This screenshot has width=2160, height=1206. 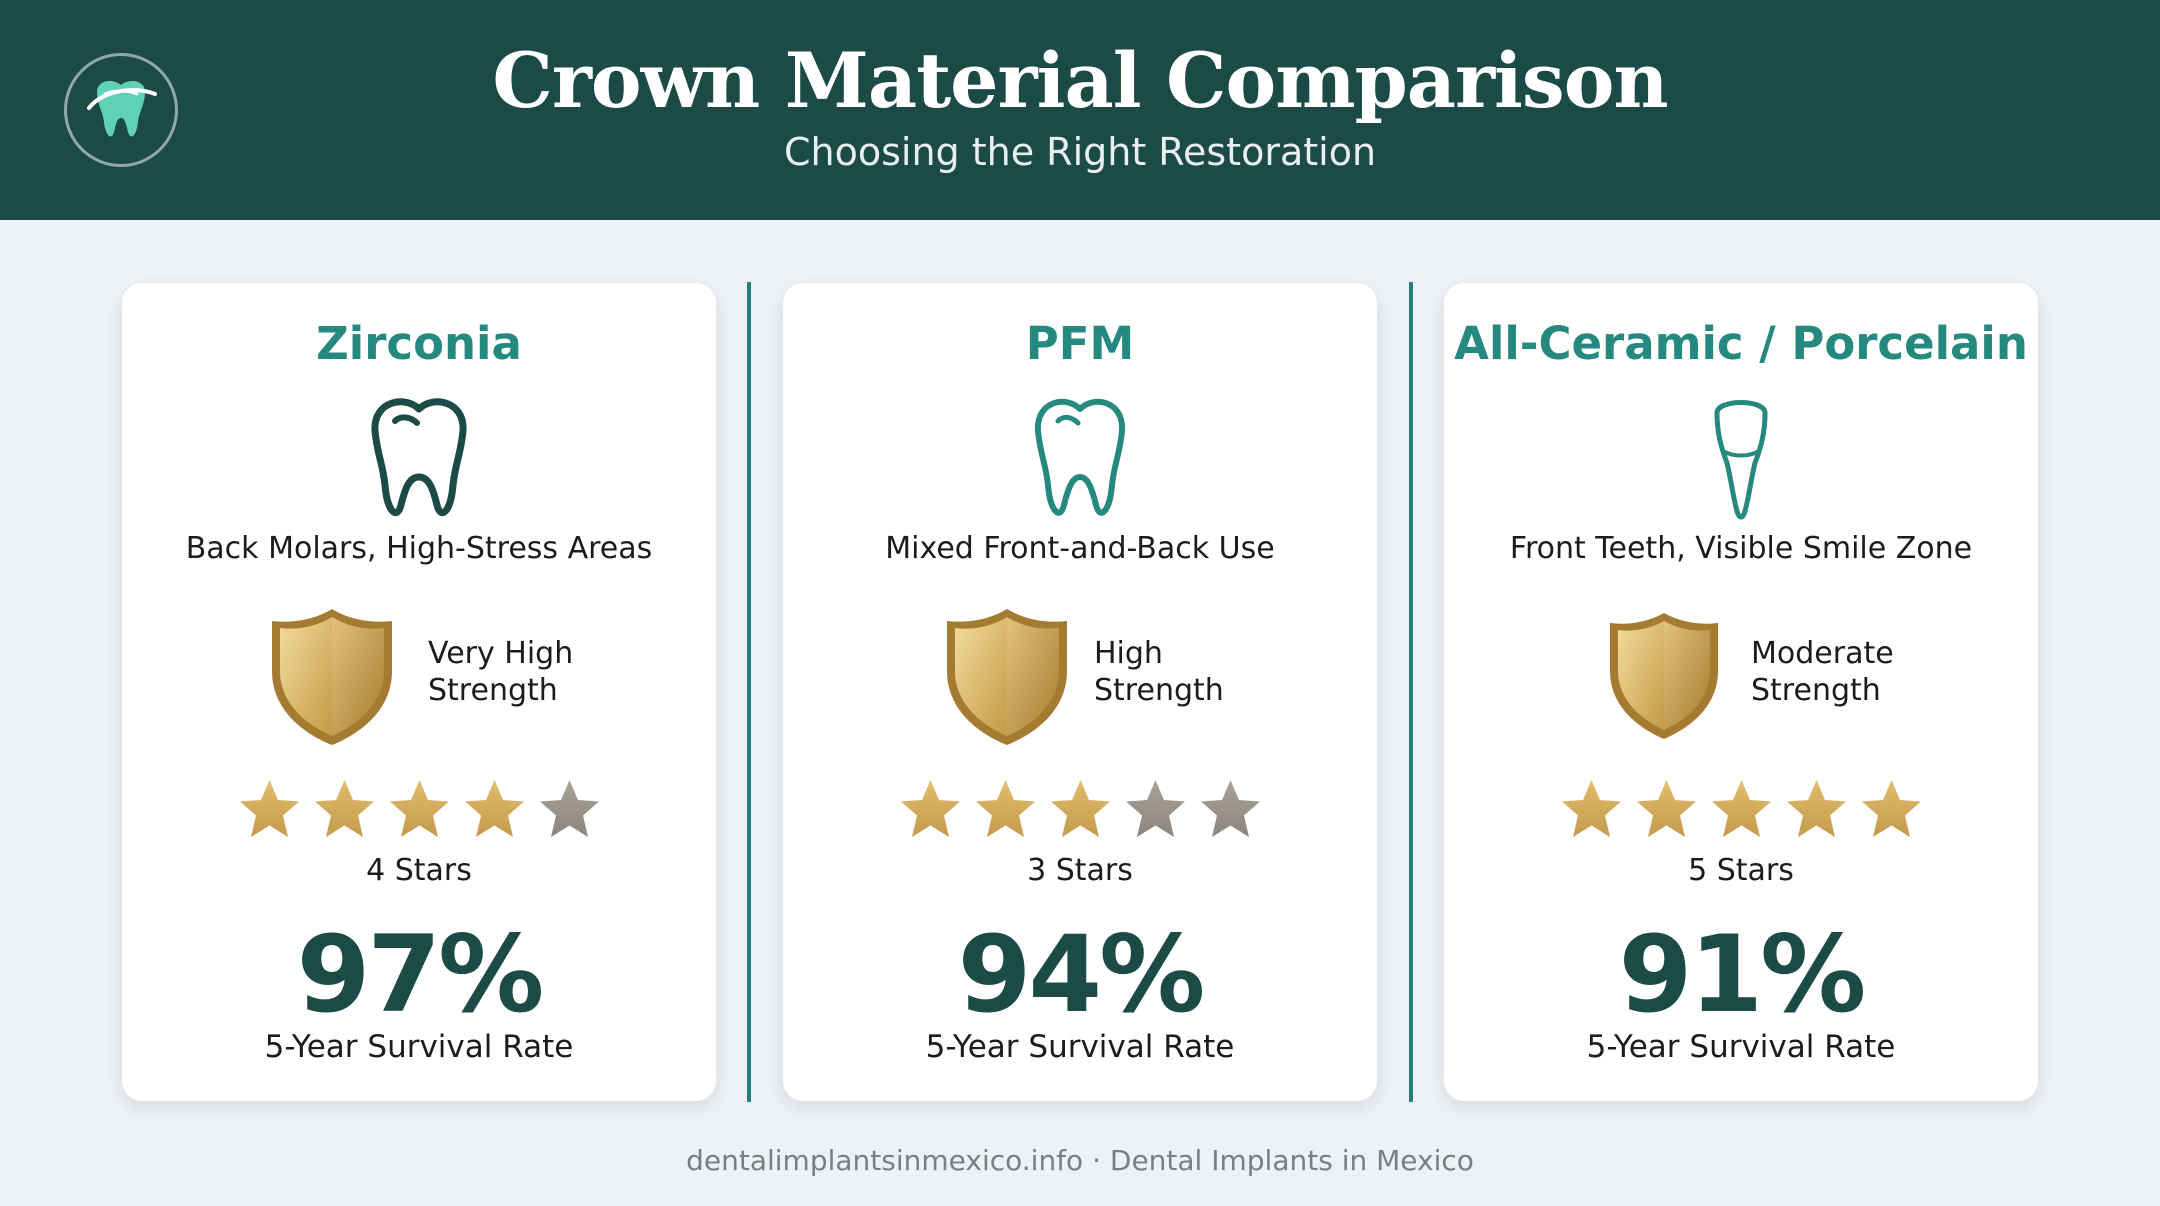 I want to click on page-title: Crown Material Comparison, so click(x=1080, y=80).